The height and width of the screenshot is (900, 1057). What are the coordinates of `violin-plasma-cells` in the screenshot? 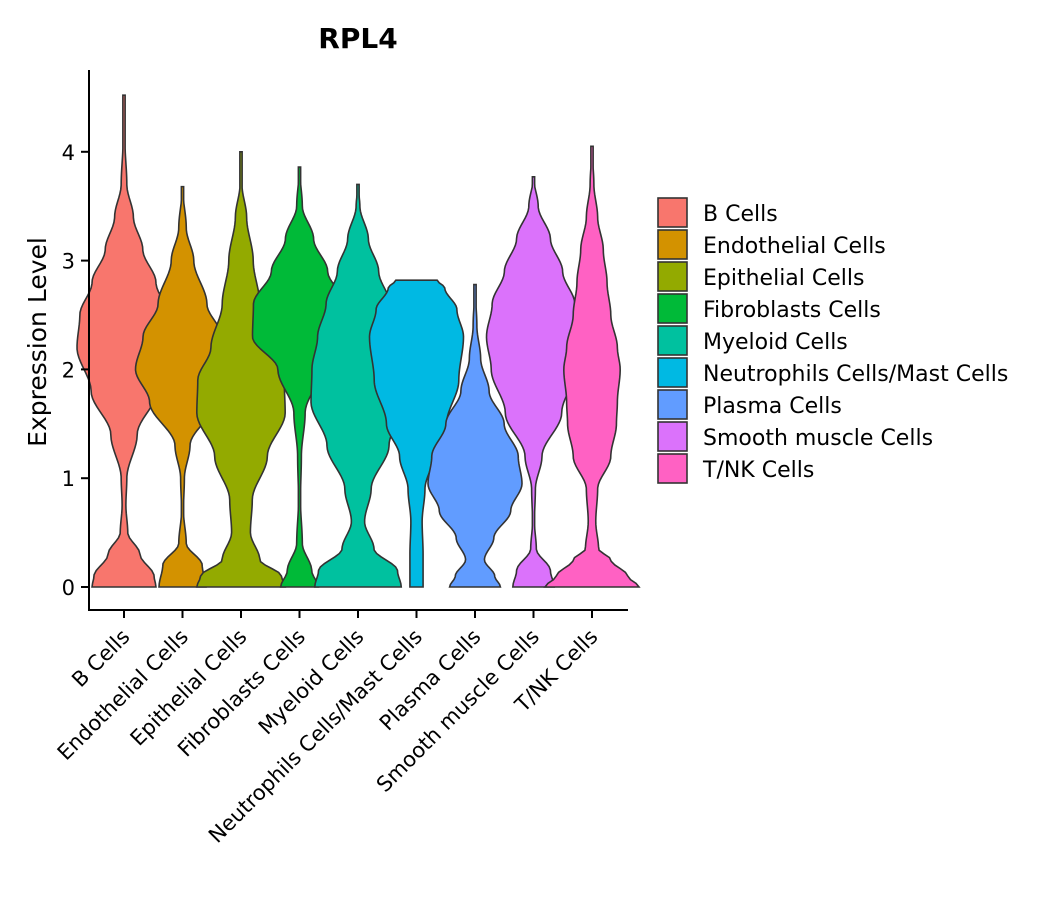 It's located at (475, 435).